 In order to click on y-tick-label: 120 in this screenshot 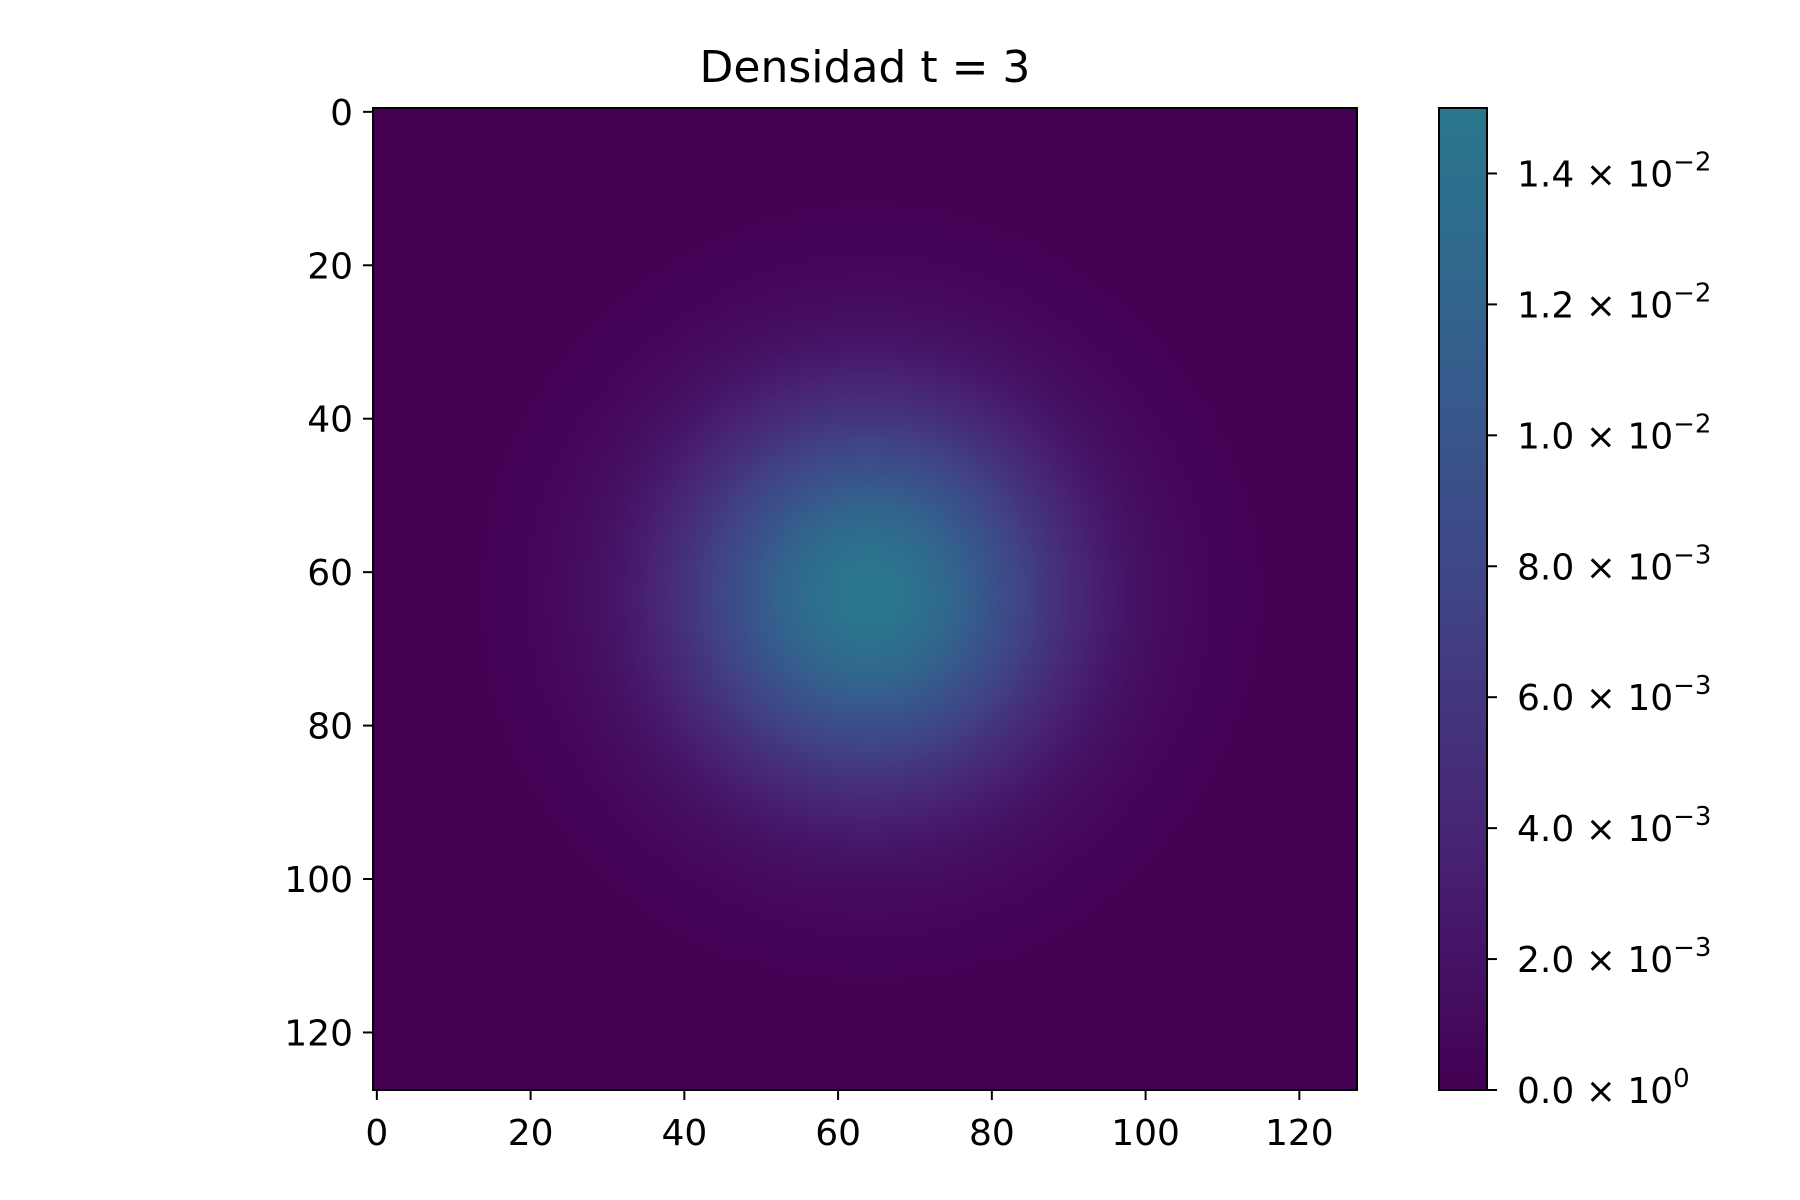, I will do `click(318, 1033)`.